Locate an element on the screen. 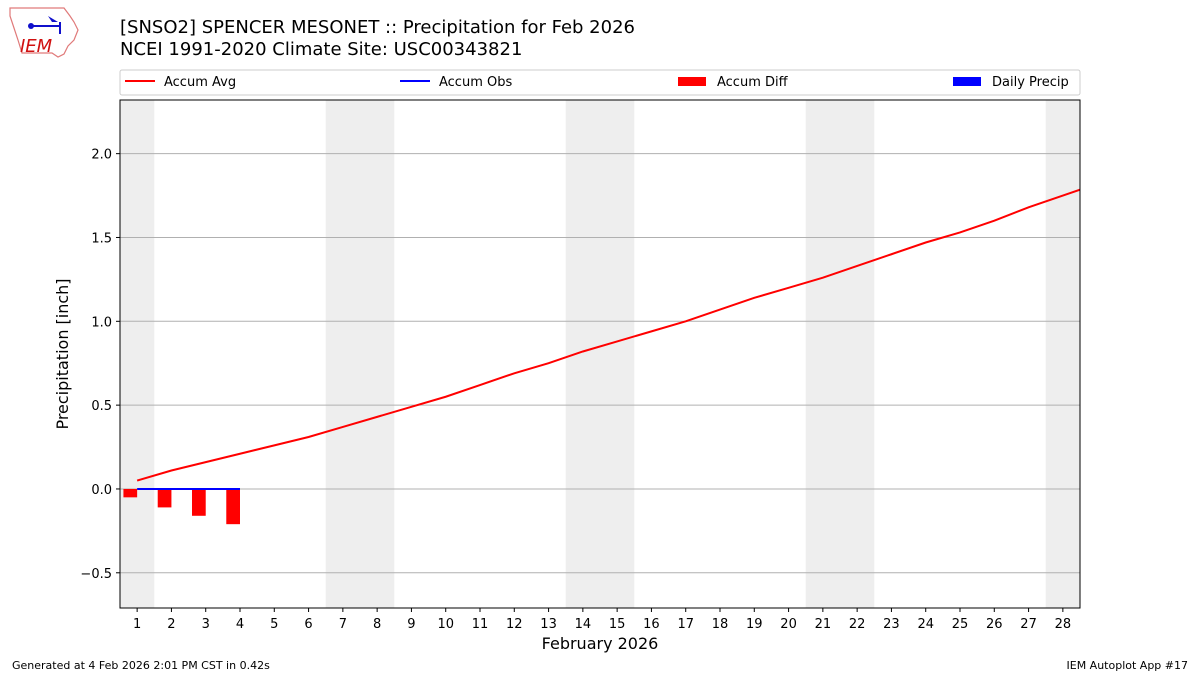 Image resolution: width=1200 pixels, height=675 pixels. iem-logo: IEM is located at coordinates (44, 32).